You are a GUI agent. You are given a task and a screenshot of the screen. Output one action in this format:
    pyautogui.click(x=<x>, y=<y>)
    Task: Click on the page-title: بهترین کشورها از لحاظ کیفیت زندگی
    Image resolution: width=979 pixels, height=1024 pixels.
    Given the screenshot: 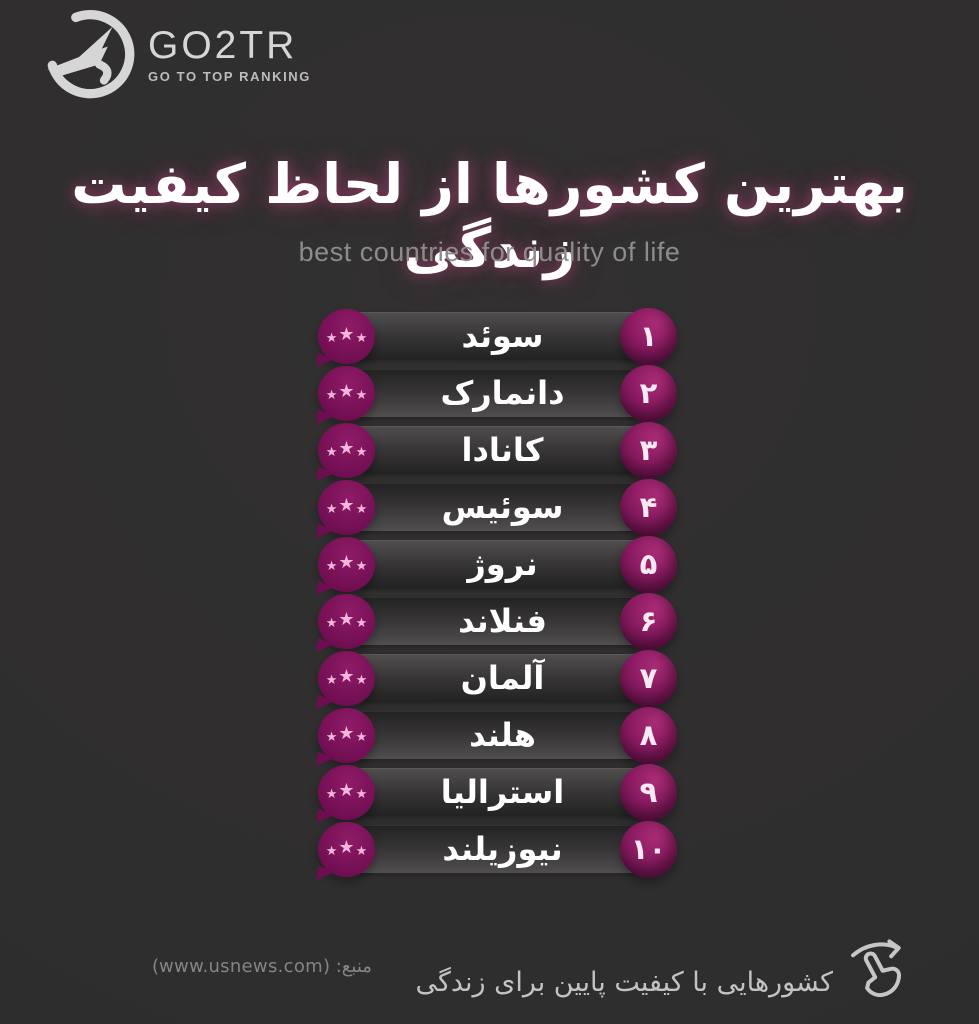 What is the action you would take?
    pyautogui.click(x=489, y=216)
    